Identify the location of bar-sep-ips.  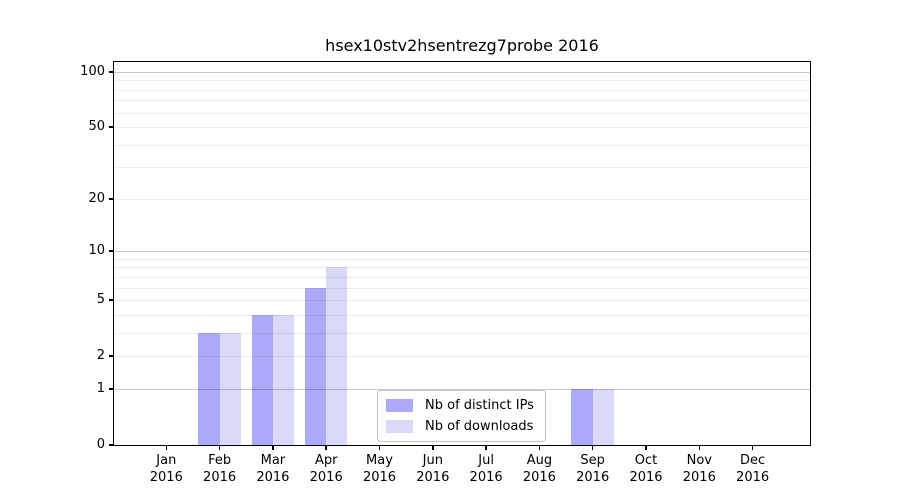
(582, 416).